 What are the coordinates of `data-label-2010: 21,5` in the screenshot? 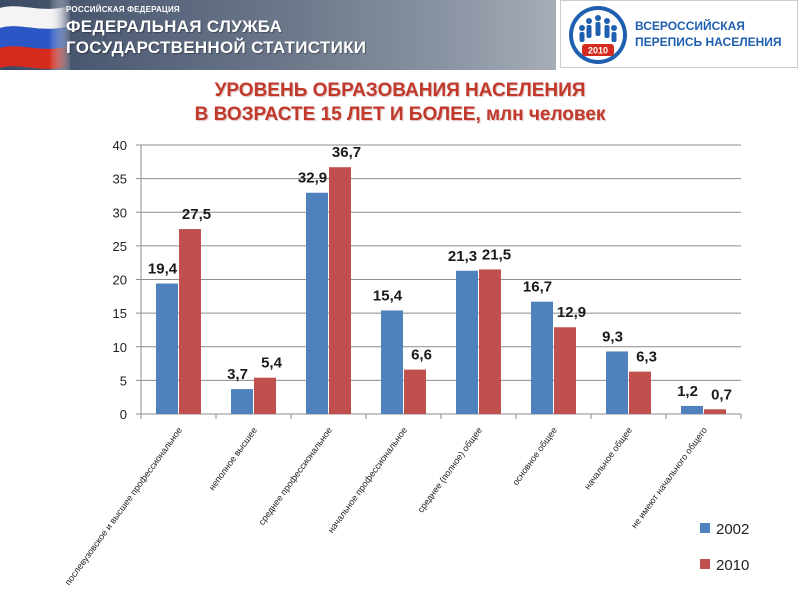 It's located at (496, 254).